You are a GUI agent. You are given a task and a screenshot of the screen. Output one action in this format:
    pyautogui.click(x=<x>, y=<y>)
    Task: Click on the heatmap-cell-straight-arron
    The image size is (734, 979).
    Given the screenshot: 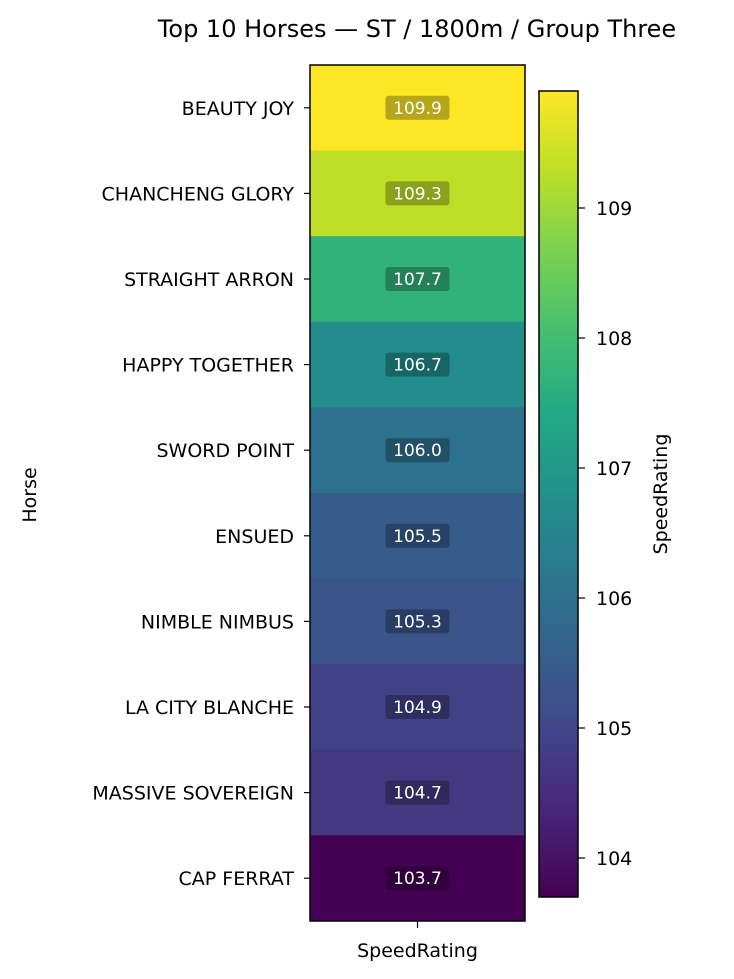 What is the action you would take?
    pyautogui.click(x=417, y=279)
    